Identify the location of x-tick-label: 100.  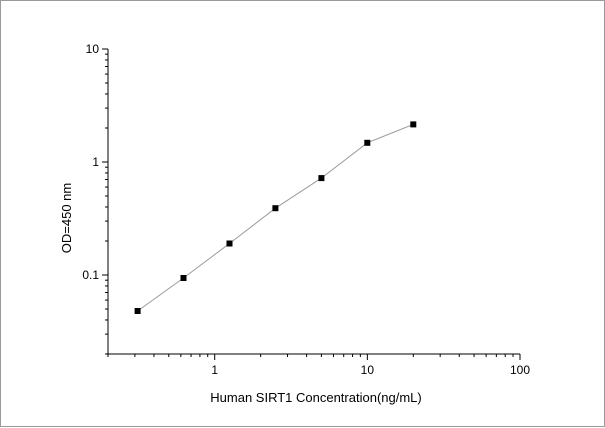
(520, 370).